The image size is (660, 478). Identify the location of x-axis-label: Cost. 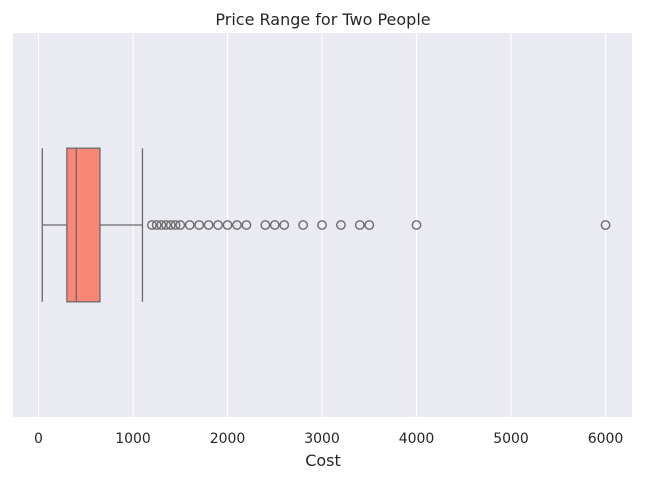
(323, 460).